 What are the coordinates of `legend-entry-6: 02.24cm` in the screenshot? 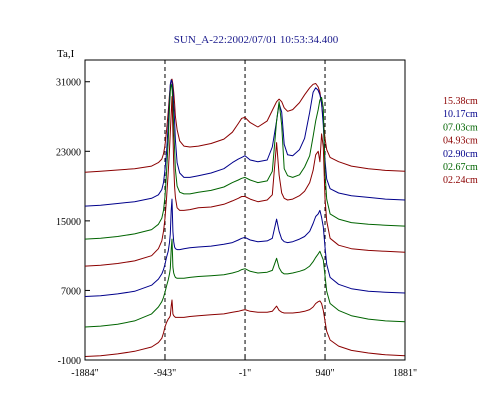 It's located at (460, 180).